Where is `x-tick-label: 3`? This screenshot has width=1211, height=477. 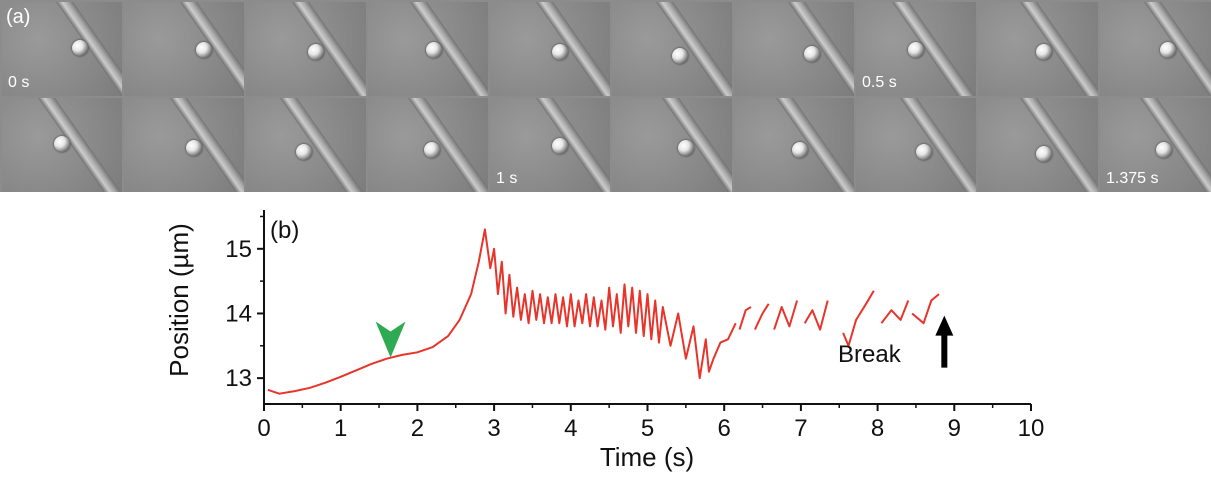
x-tick-label: 3 is located at coordinates (493, 428).